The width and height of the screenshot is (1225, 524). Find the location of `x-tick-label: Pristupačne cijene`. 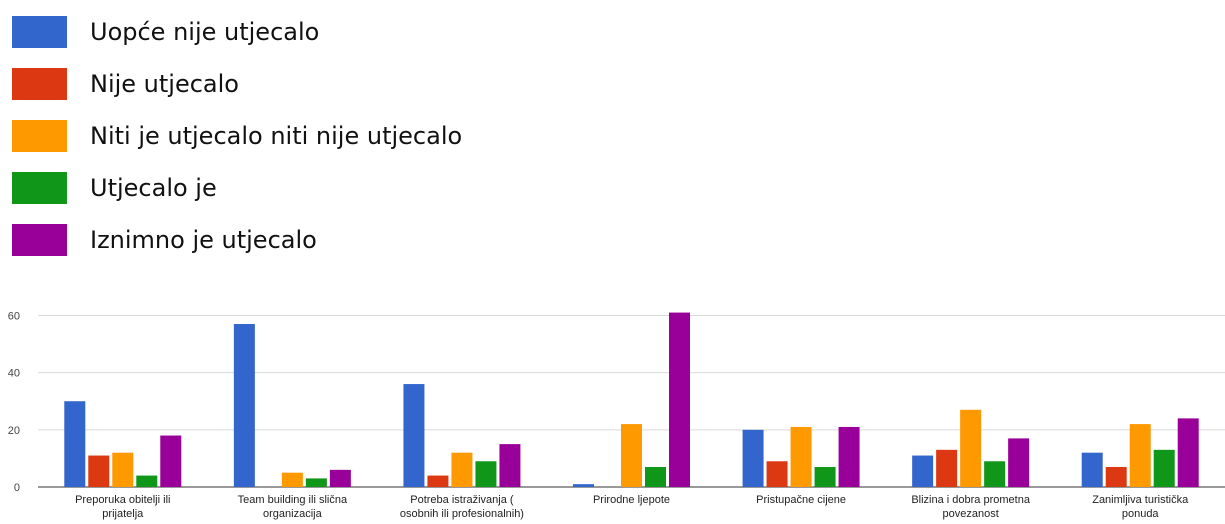

x-tick-label: Pristupačne cijene is located at coordinates (801, 500).